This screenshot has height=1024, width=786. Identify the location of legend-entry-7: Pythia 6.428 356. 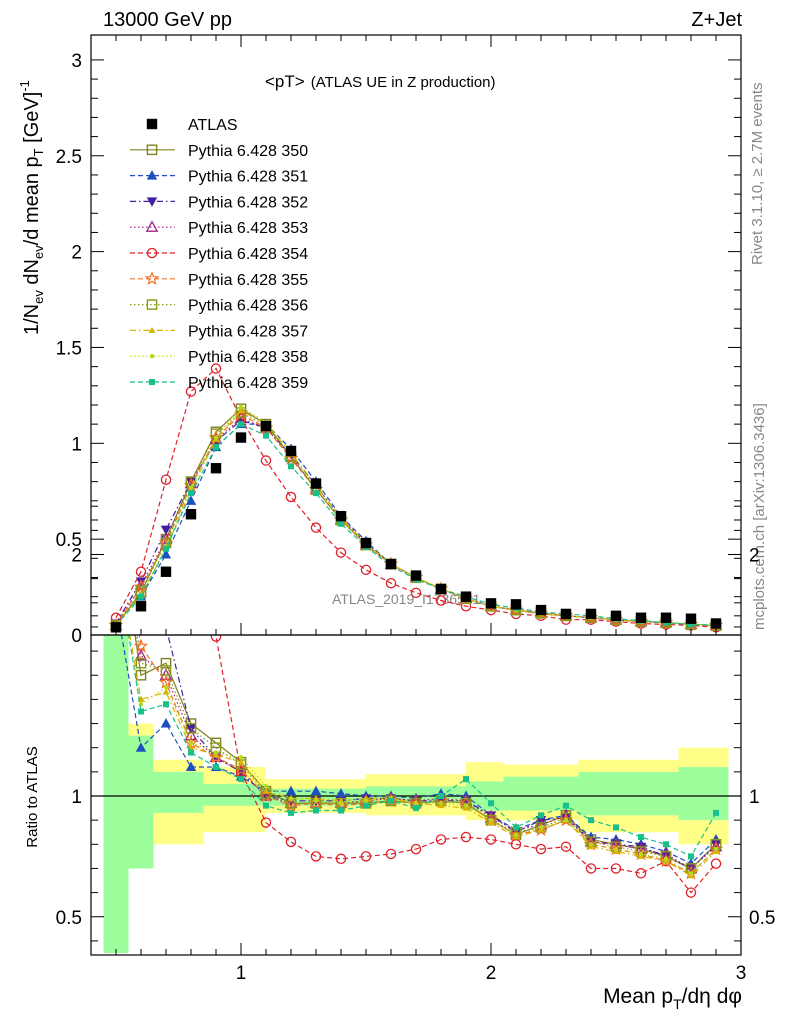
(219, 306).